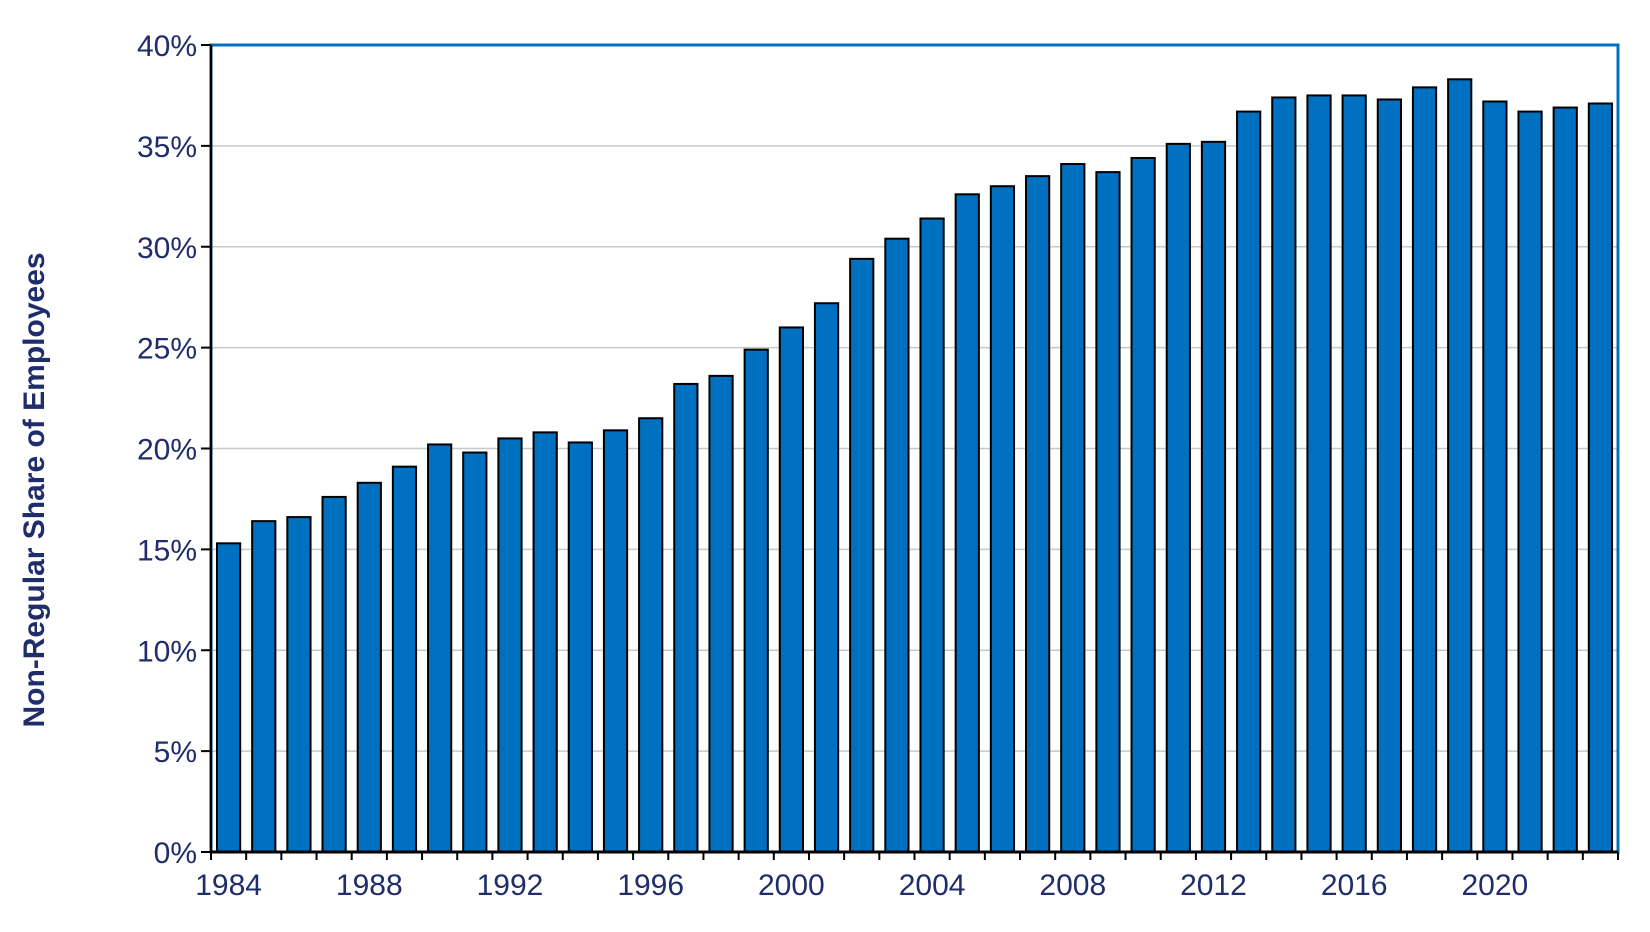 The image size is (1650, 932). What do you see at coordinates (826, 577) in the screenshot?
I see `bar-2001` at bounding box center [826, 577].